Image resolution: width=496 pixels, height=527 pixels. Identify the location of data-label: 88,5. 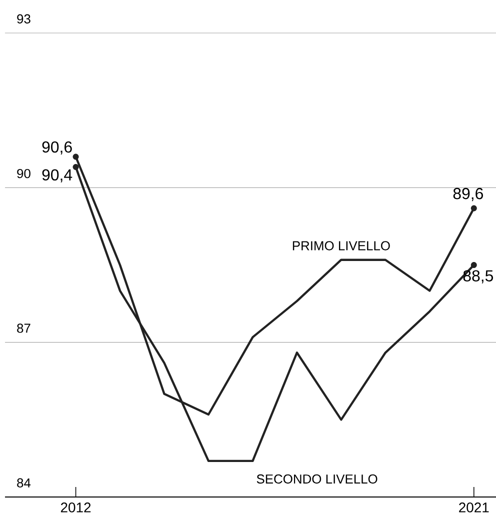
(478, 277).